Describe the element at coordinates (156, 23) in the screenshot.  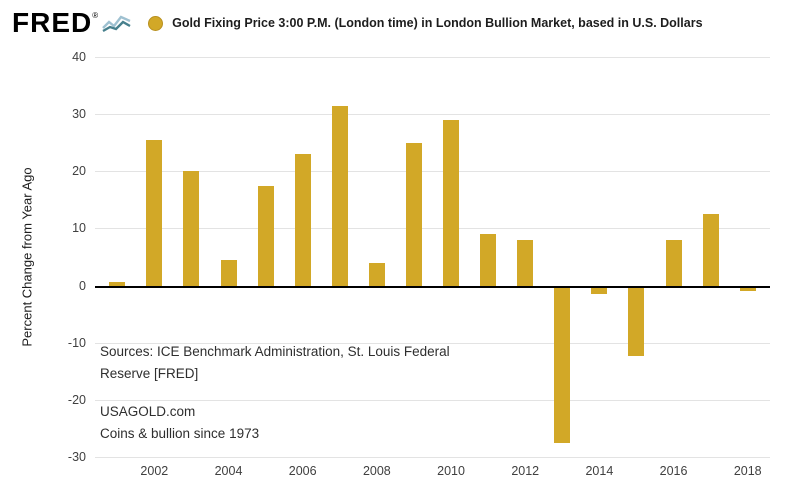
I see `series-legend-dot-icon` at that location.